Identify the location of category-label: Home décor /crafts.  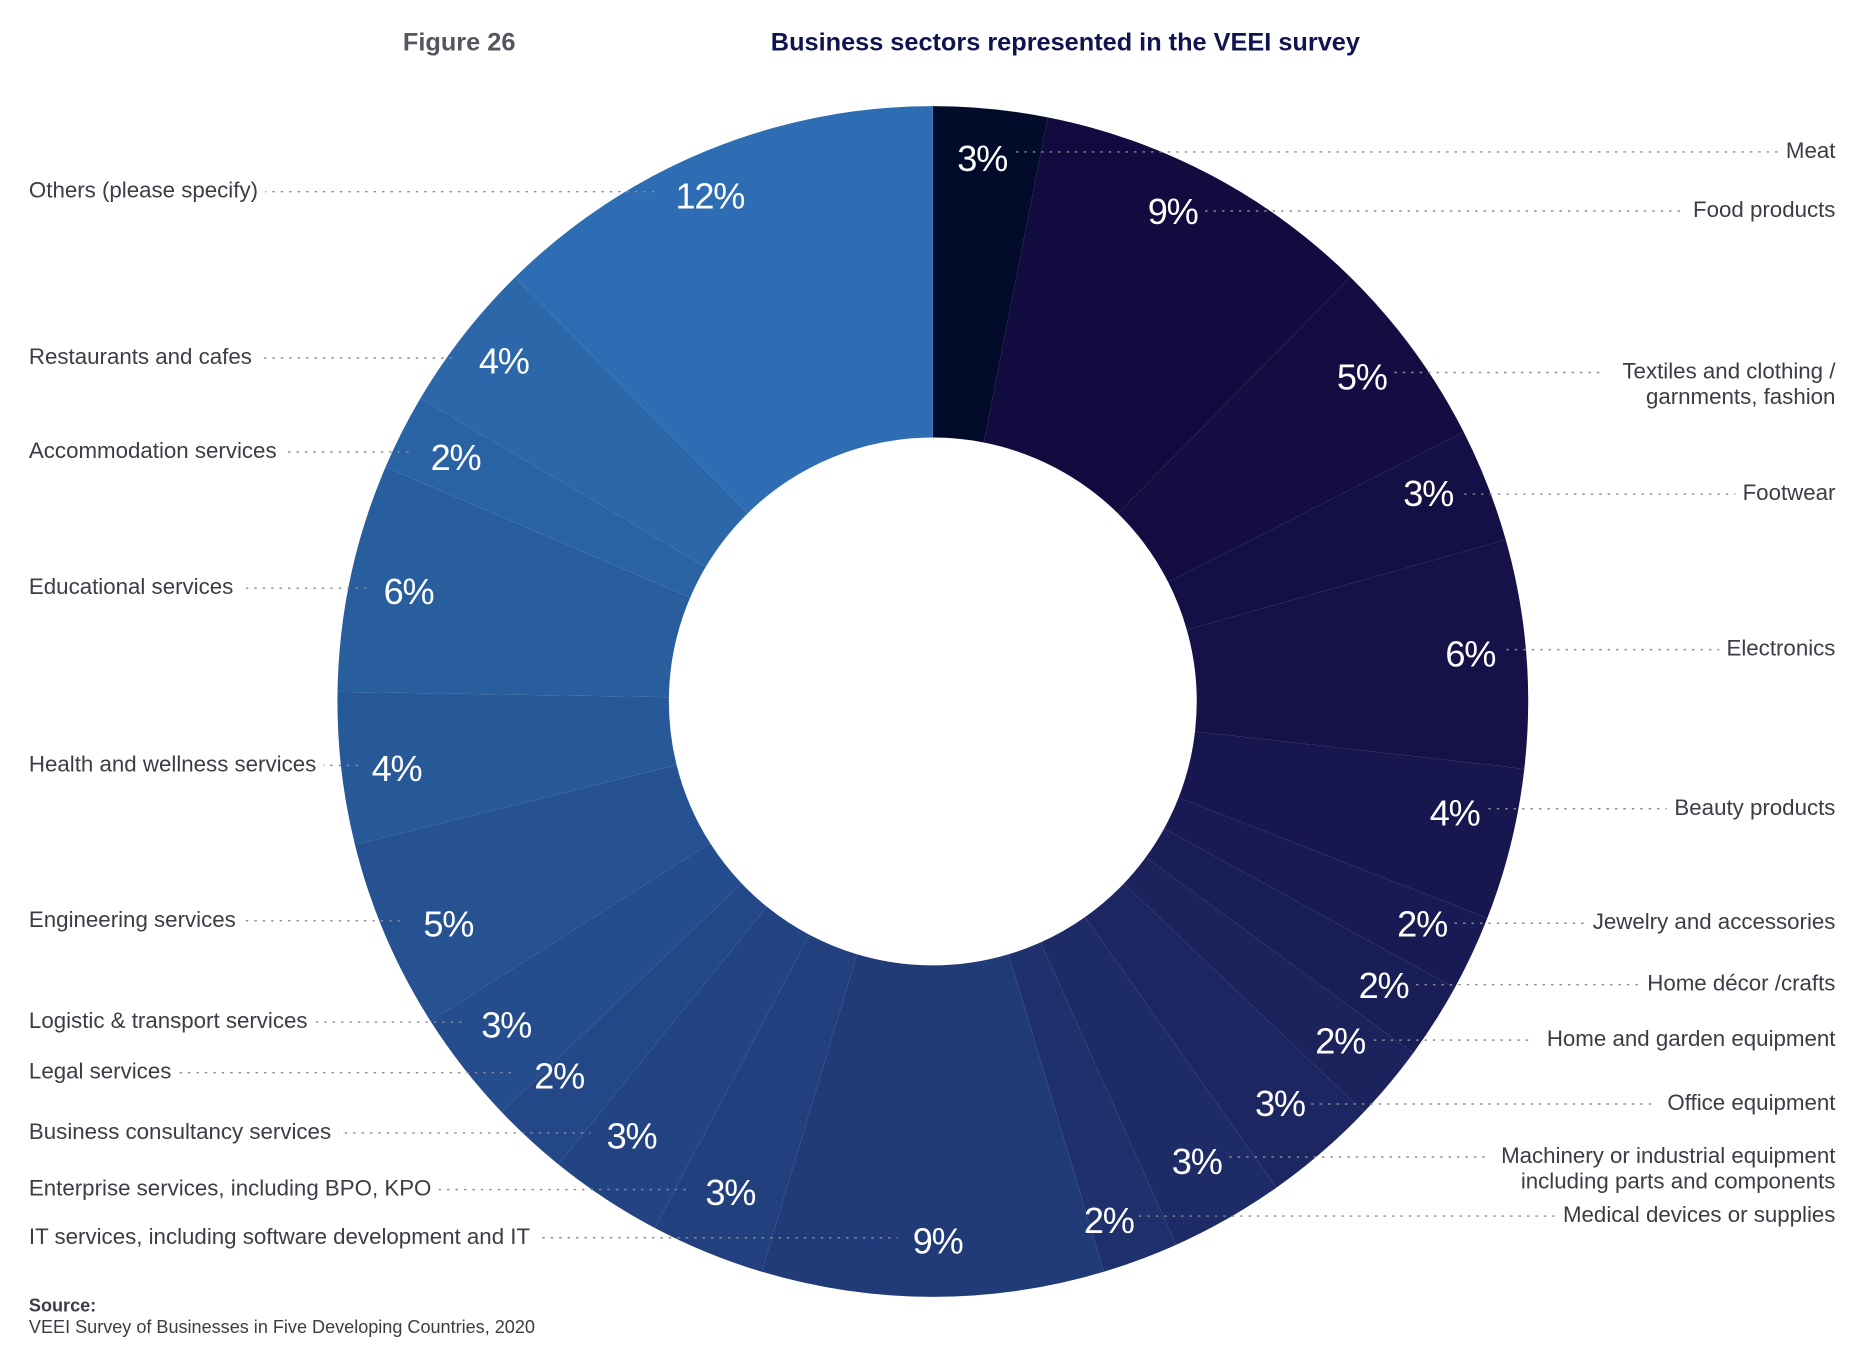
(1741, 983).